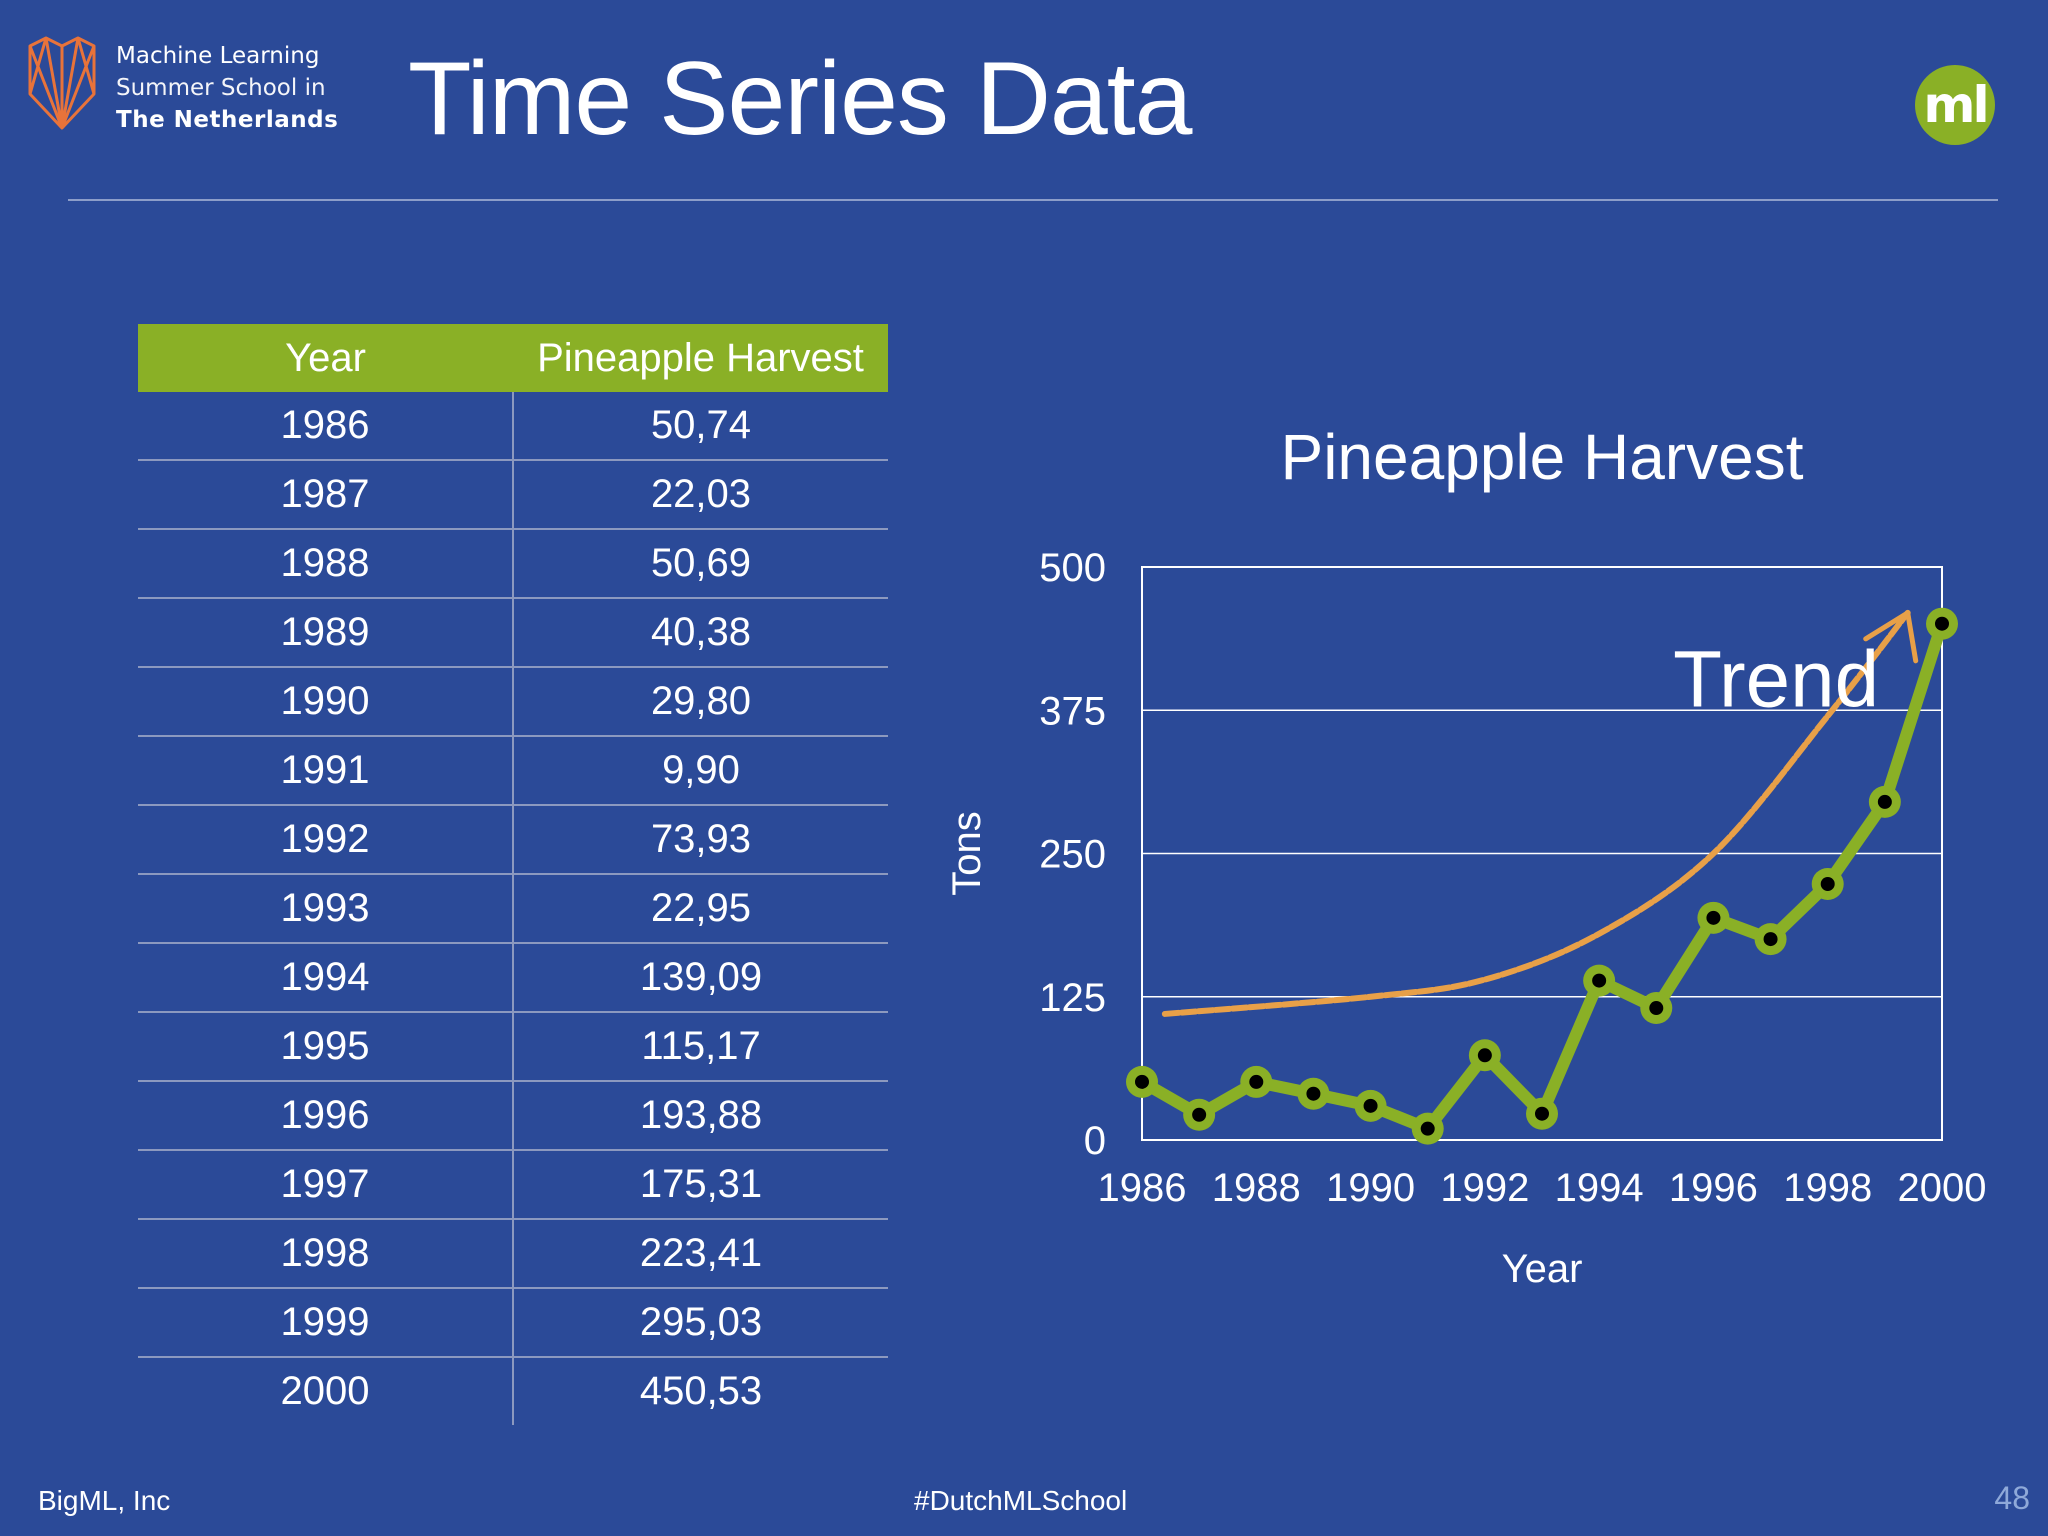 This screenshot has width=2048, height=1536. Describe the element at coordinates (700, 1323) in the screenshot. I see `cell-harvest: 295,03` at that location.